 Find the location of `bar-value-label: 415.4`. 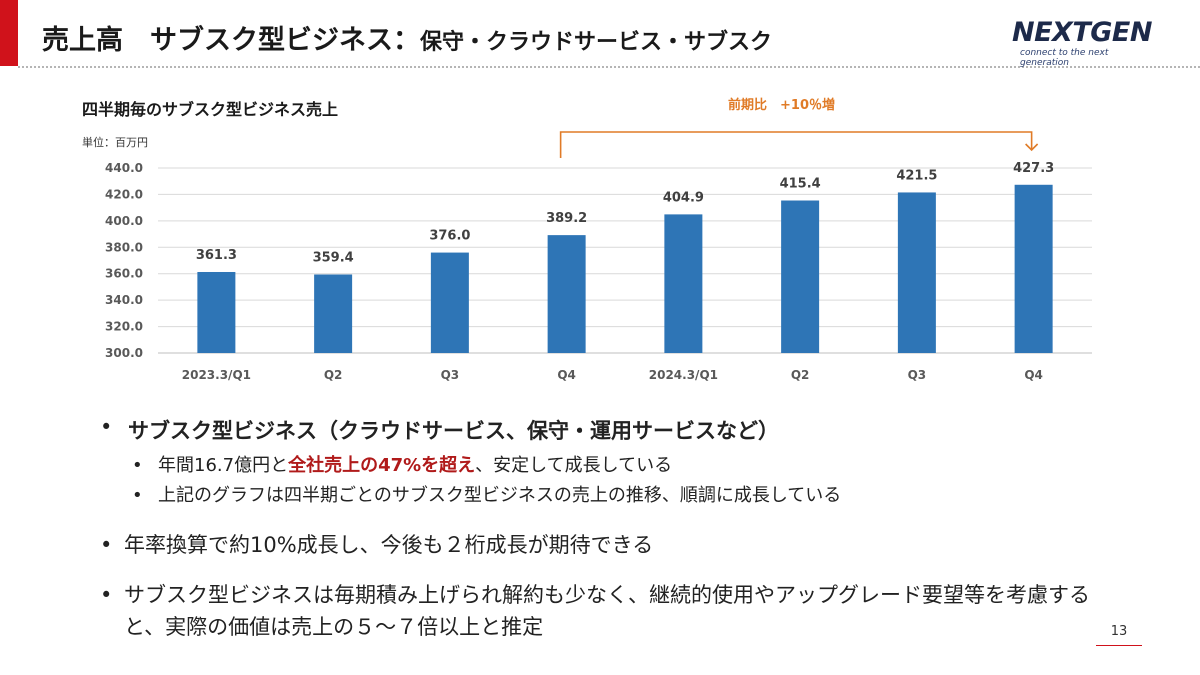

bar-value-label: 415.4 is located at coordinates (800, 184).